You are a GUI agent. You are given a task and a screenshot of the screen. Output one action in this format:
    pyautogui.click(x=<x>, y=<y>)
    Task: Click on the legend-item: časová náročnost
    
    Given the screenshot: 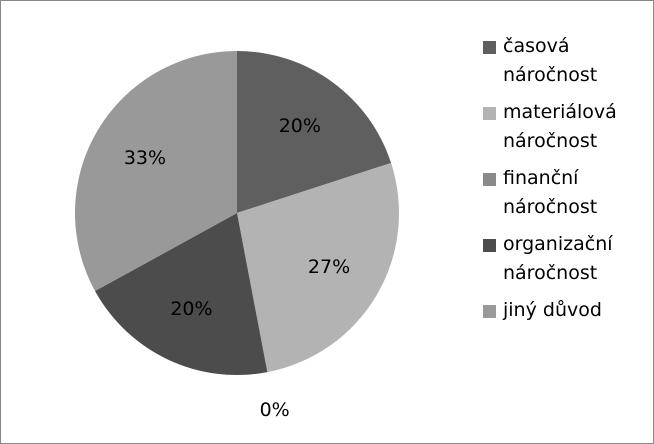 What is the action you would take?
    pyautogui.click(x=565, y=65)
    